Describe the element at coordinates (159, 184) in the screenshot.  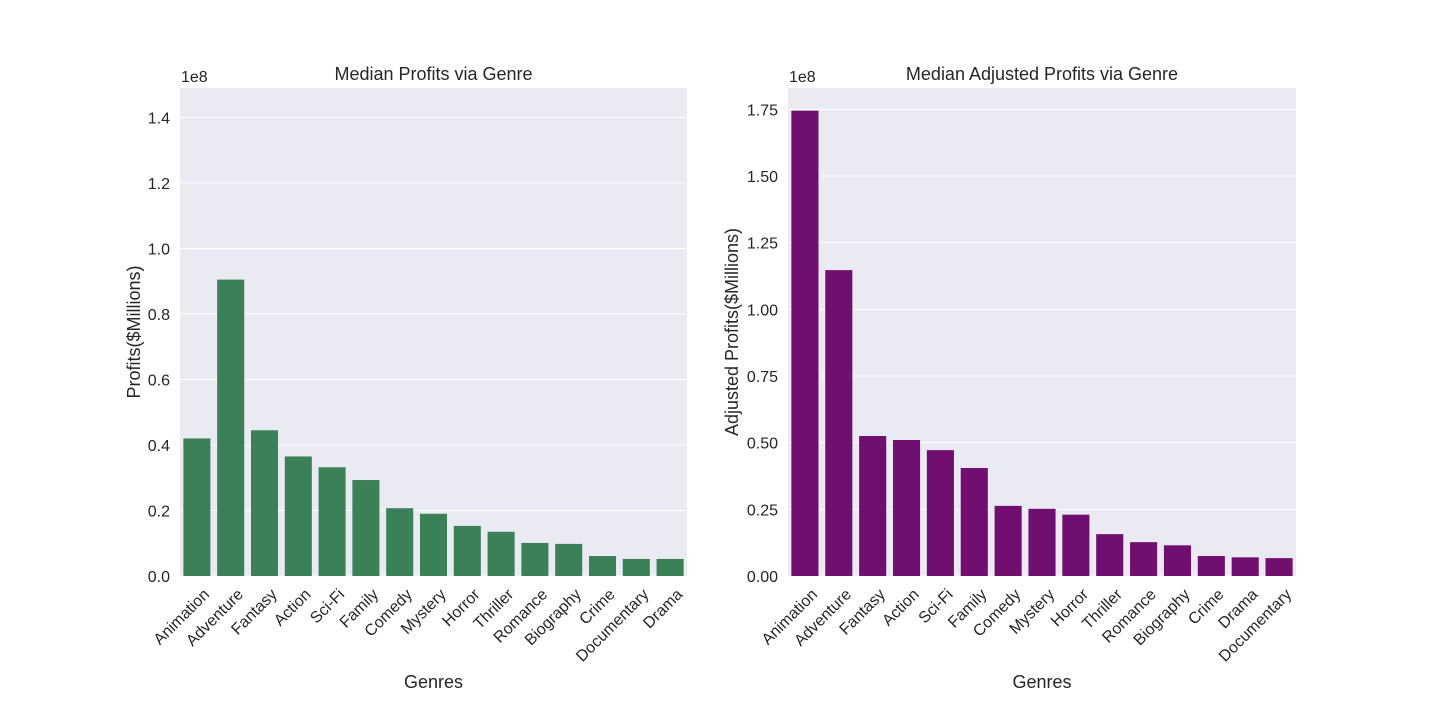
I see `y-tick-label: 1.2` at that location.